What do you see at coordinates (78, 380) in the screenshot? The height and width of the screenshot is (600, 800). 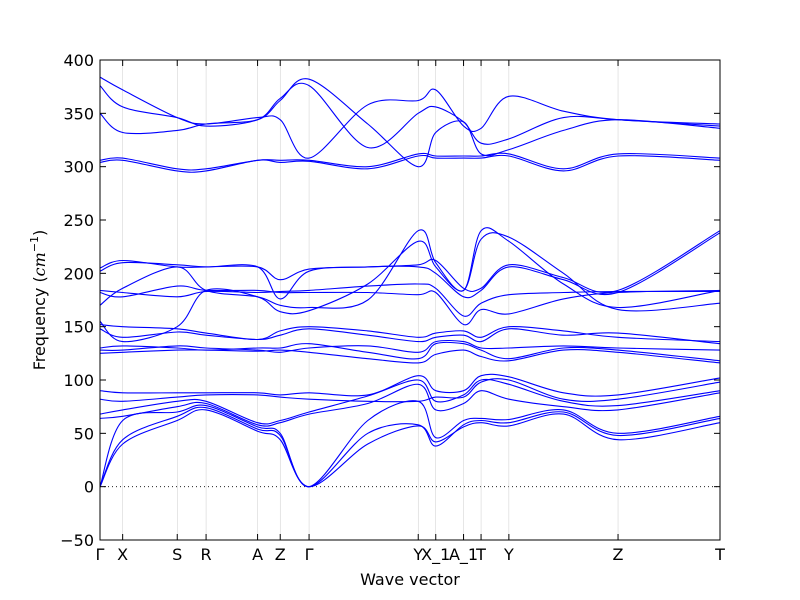 I see `y-tick-label: 100` at bounding box center [78, 380].